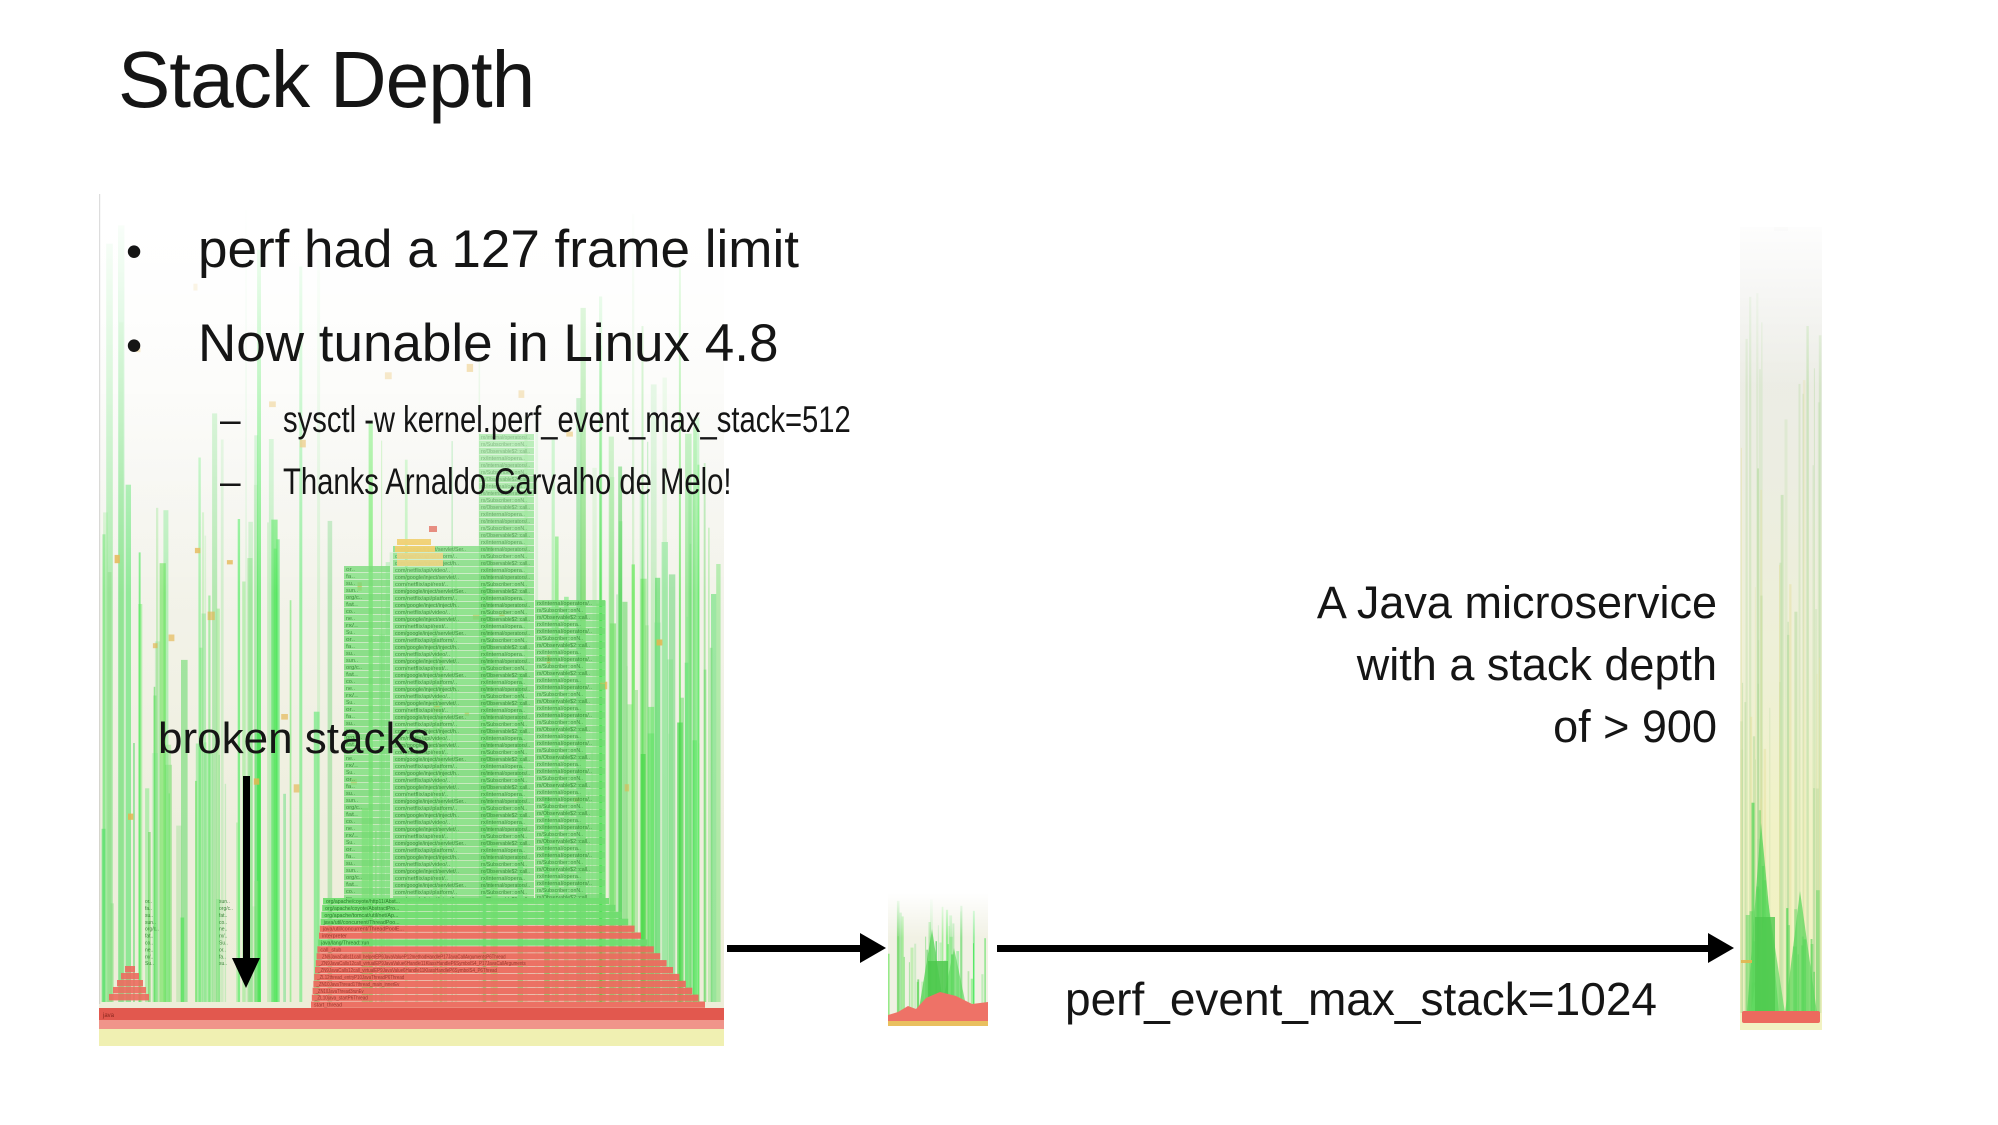 The image size is (1998, 1125). Describe the element at coordinates (360, 978) in the screenshot. I see `svg-text:_ZL12thread_entryP10JavaThread: _ZL12thread_entryP10JavaThreadP6Thread` at that location.